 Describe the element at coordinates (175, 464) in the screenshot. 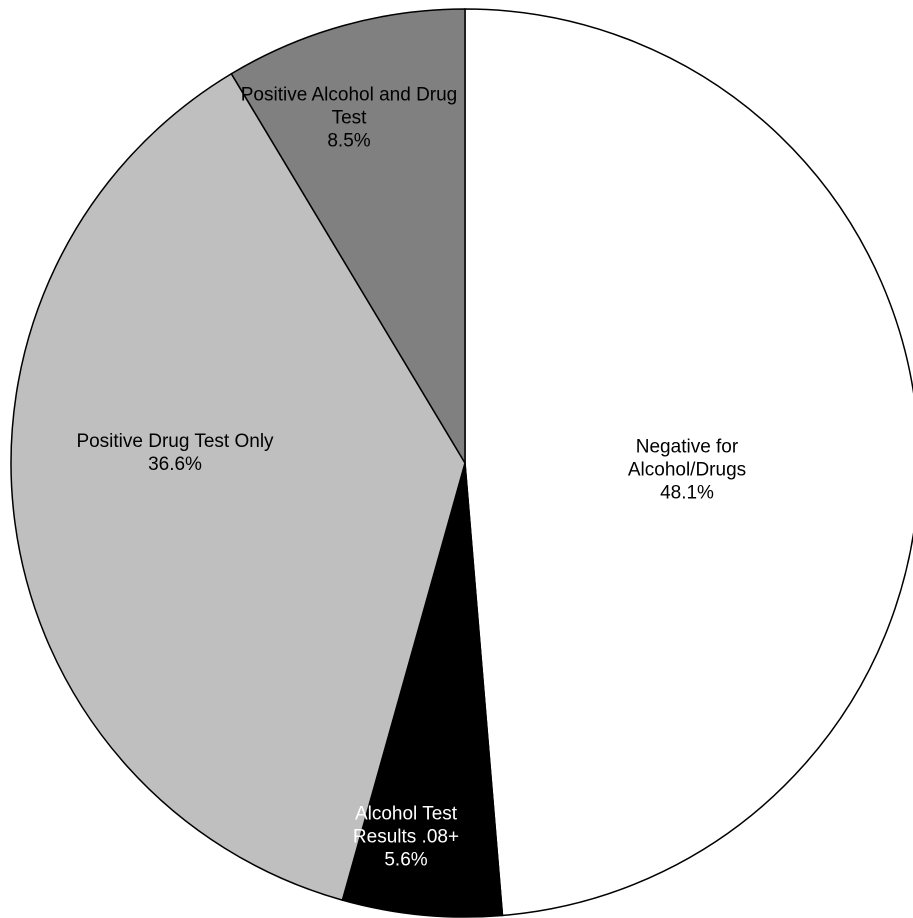

I see `value-label: 36.6%` at that location.